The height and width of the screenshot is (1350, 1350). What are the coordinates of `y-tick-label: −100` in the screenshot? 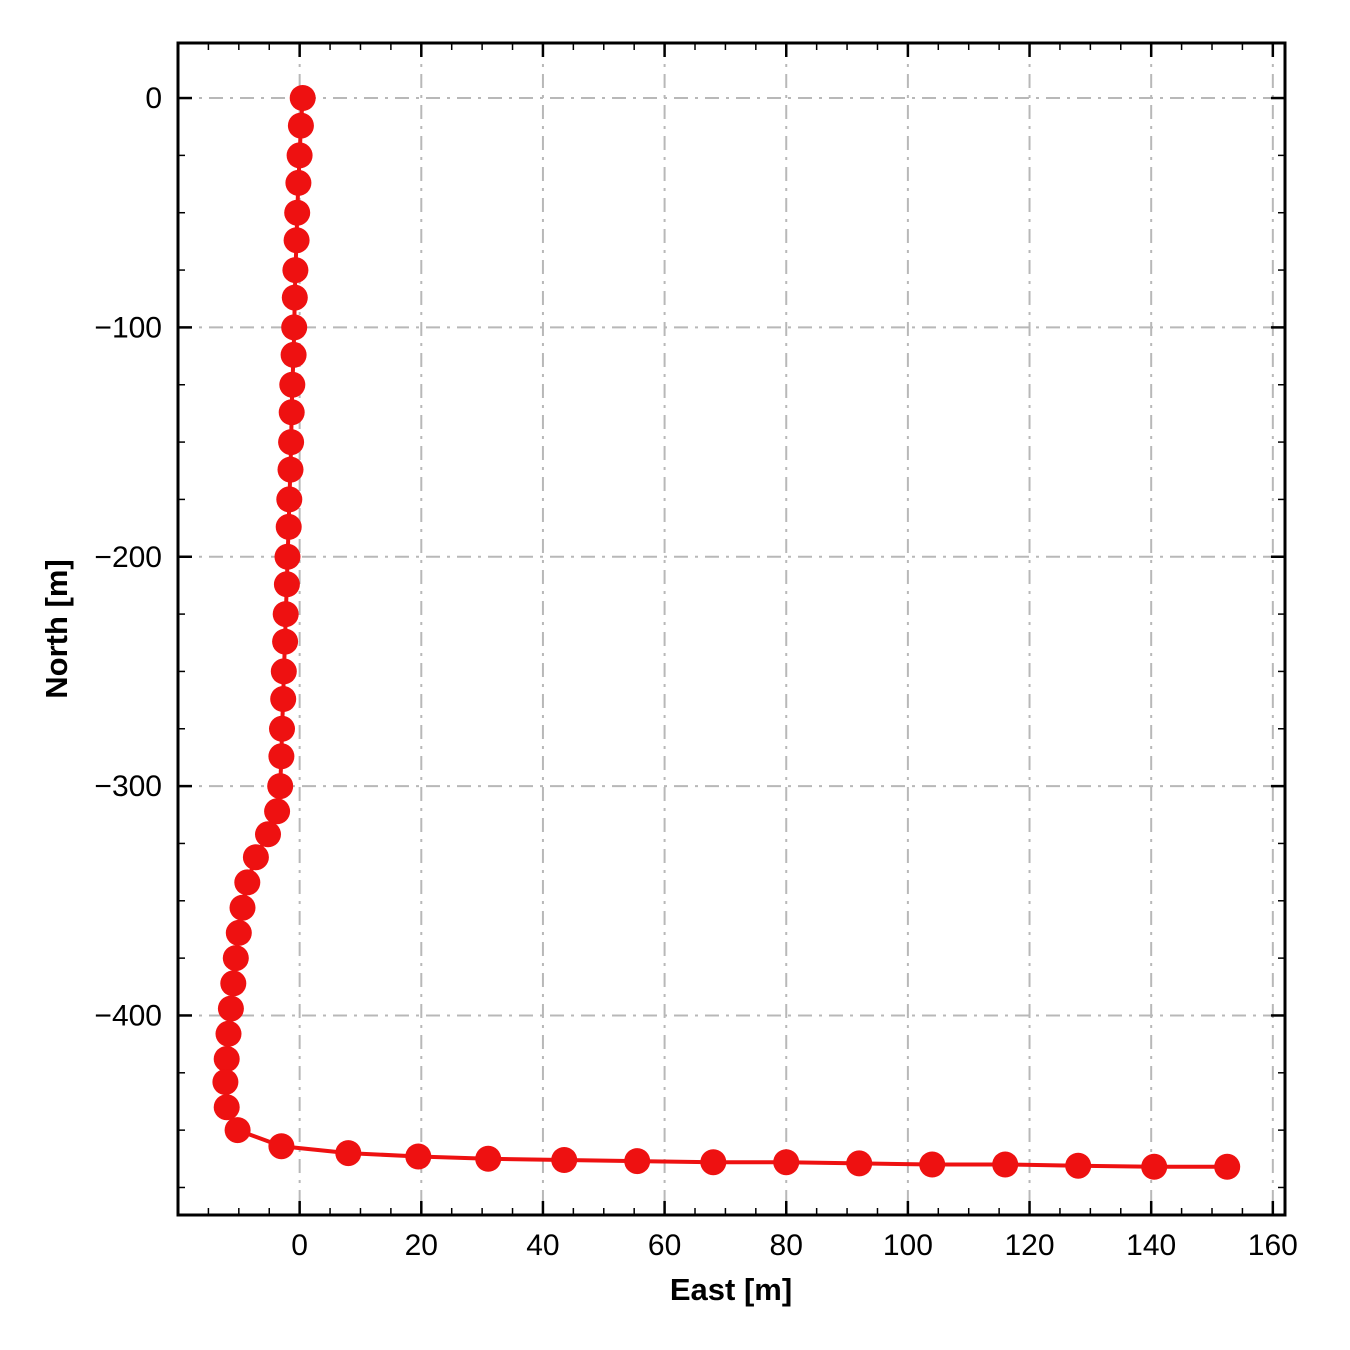 It's located at (128, 327).